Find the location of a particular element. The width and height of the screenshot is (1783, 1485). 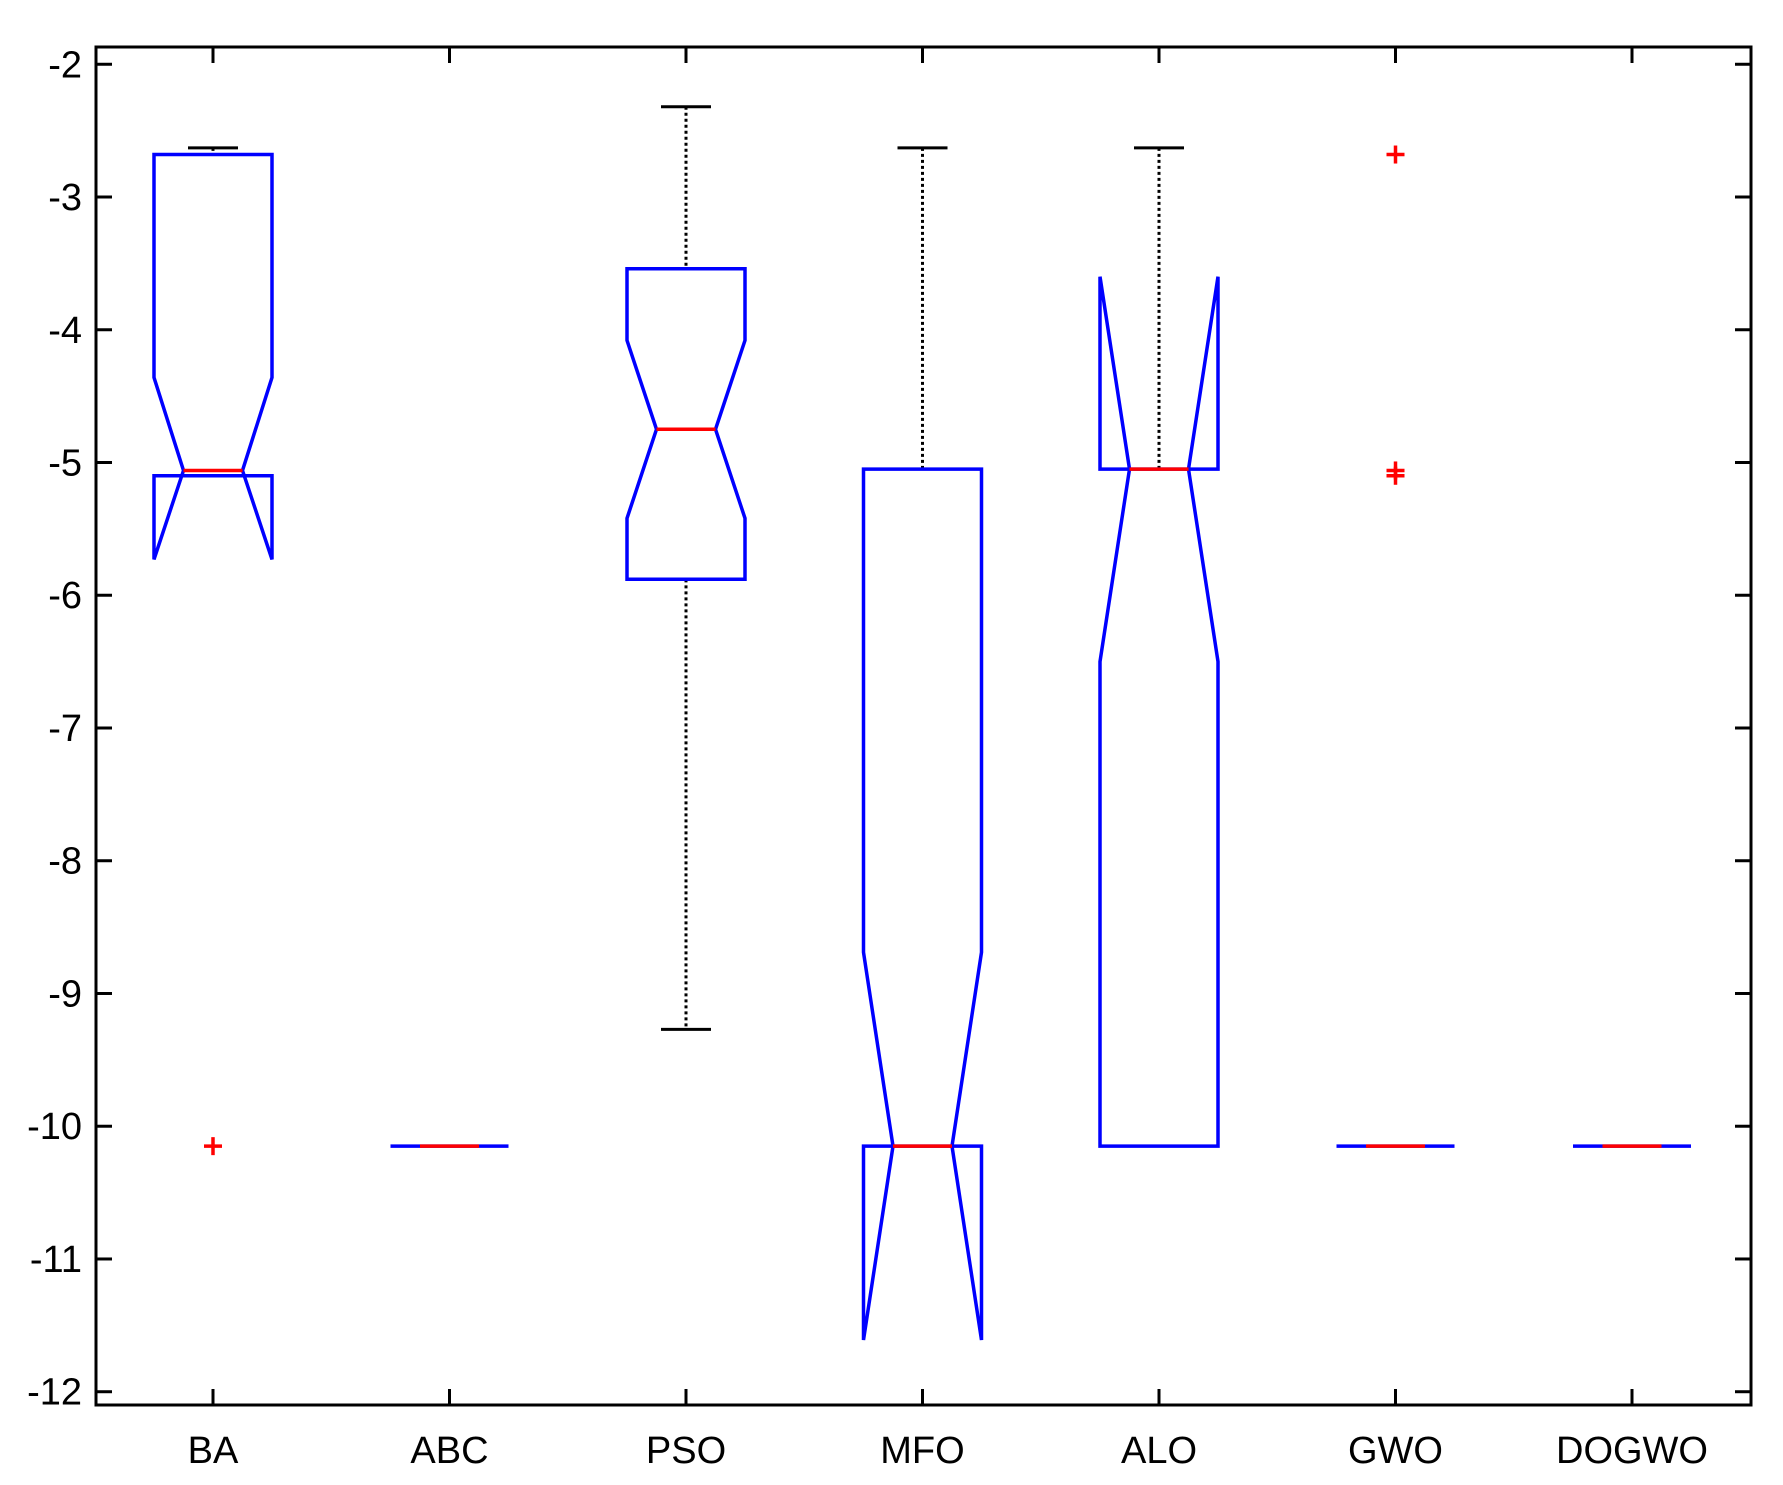

x-tick-label: ALO is located at coordinates (1159, 1451).